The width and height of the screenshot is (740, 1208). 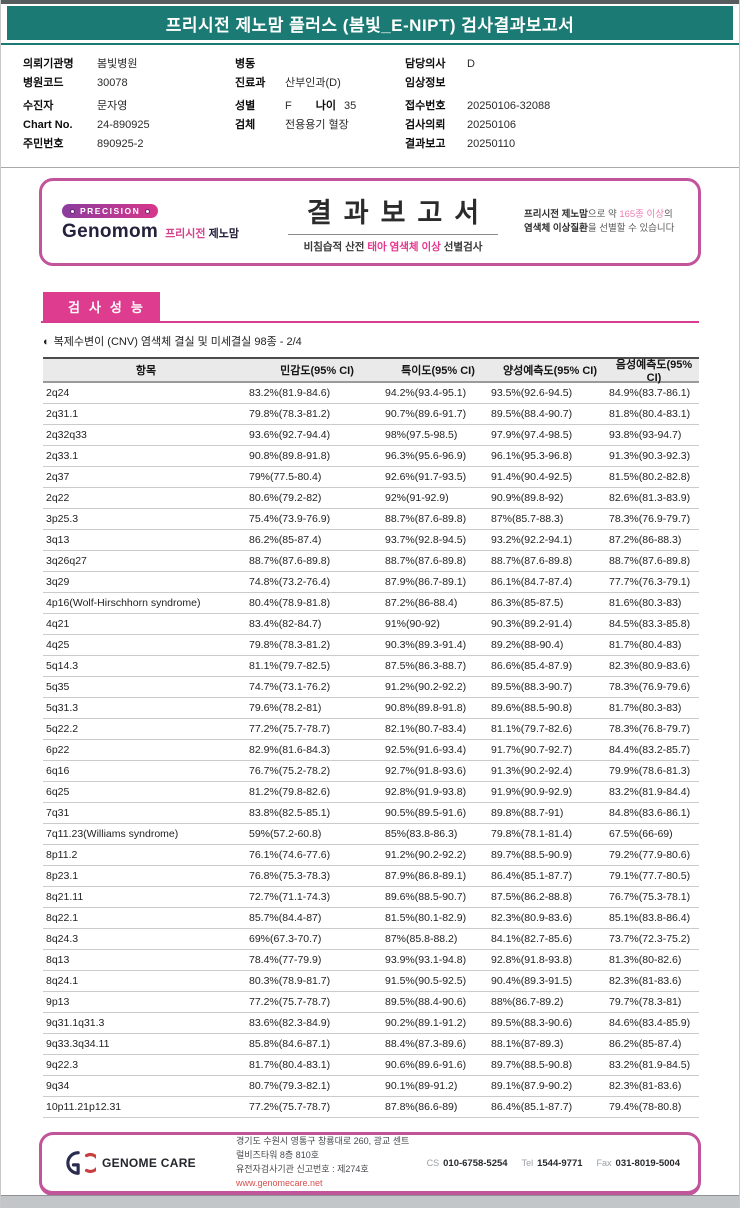 What do you see at coordinates (650, 771) in the screenshot?
I see `cell-npv: 79.9%(78.6-81.3)` at bounding box center [650, 771].